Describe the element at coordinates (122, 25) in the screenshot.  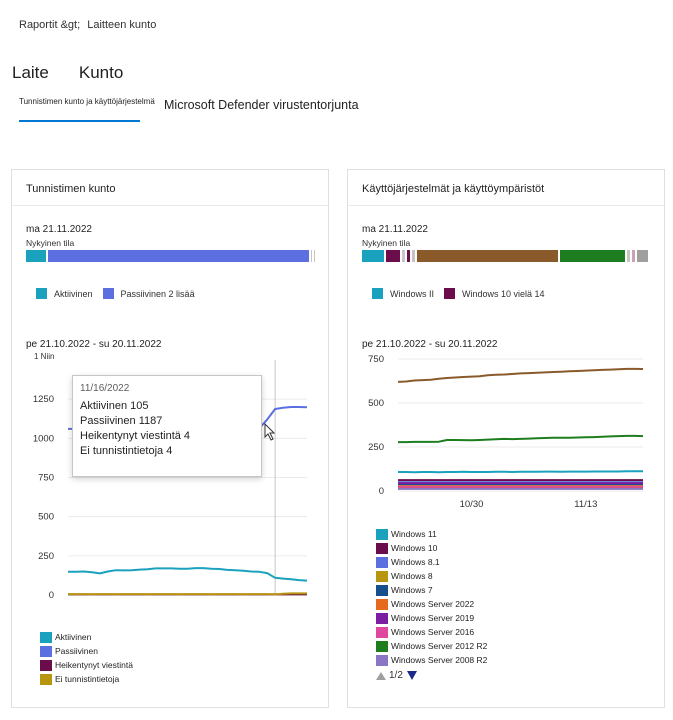
I see `breadcrumb-current: Laitteen kunto` at that location.